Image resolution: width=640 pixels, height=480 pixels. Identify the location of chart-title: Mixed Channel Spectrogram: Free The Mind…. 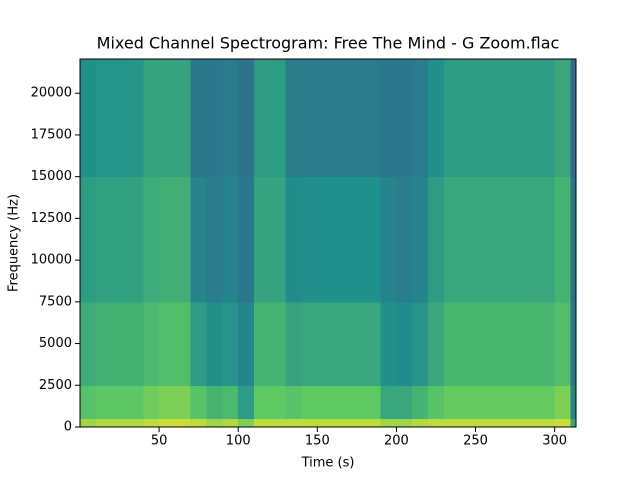
(328, 43).